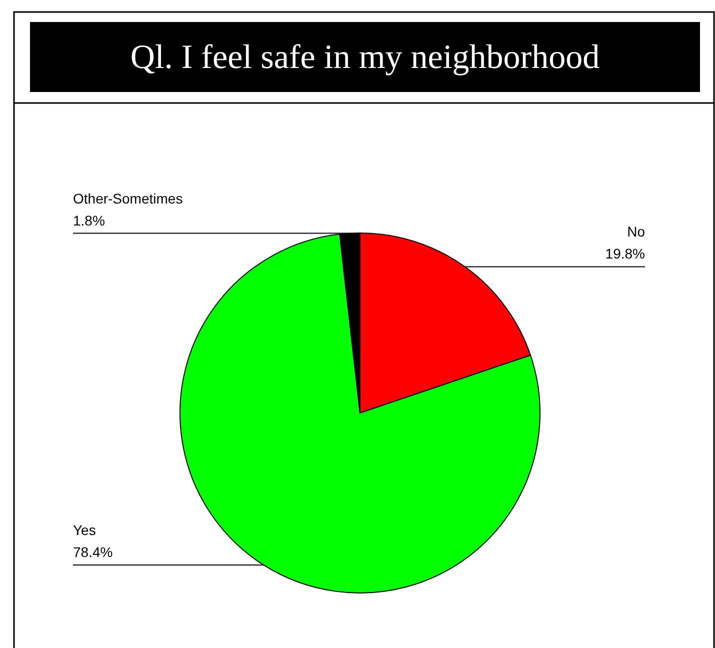 The height and width of the screenshot is (648, 715). Describe the element at coordinates (365, 57) in the screenshot. I see `chart-title: Ql. I feel safe in my neighborhood` at that location.